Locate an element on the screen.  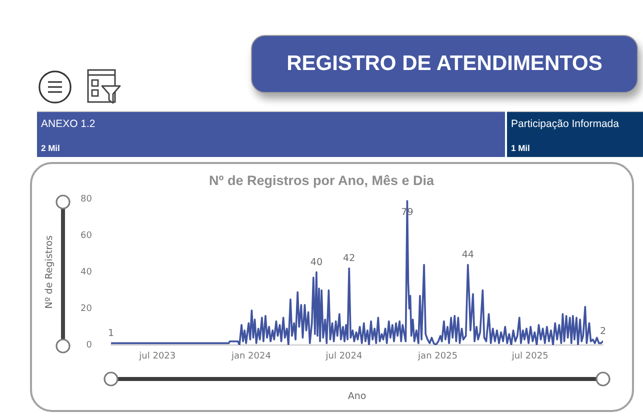
y-tick-label: 40 is located at coordinates (86, 272).